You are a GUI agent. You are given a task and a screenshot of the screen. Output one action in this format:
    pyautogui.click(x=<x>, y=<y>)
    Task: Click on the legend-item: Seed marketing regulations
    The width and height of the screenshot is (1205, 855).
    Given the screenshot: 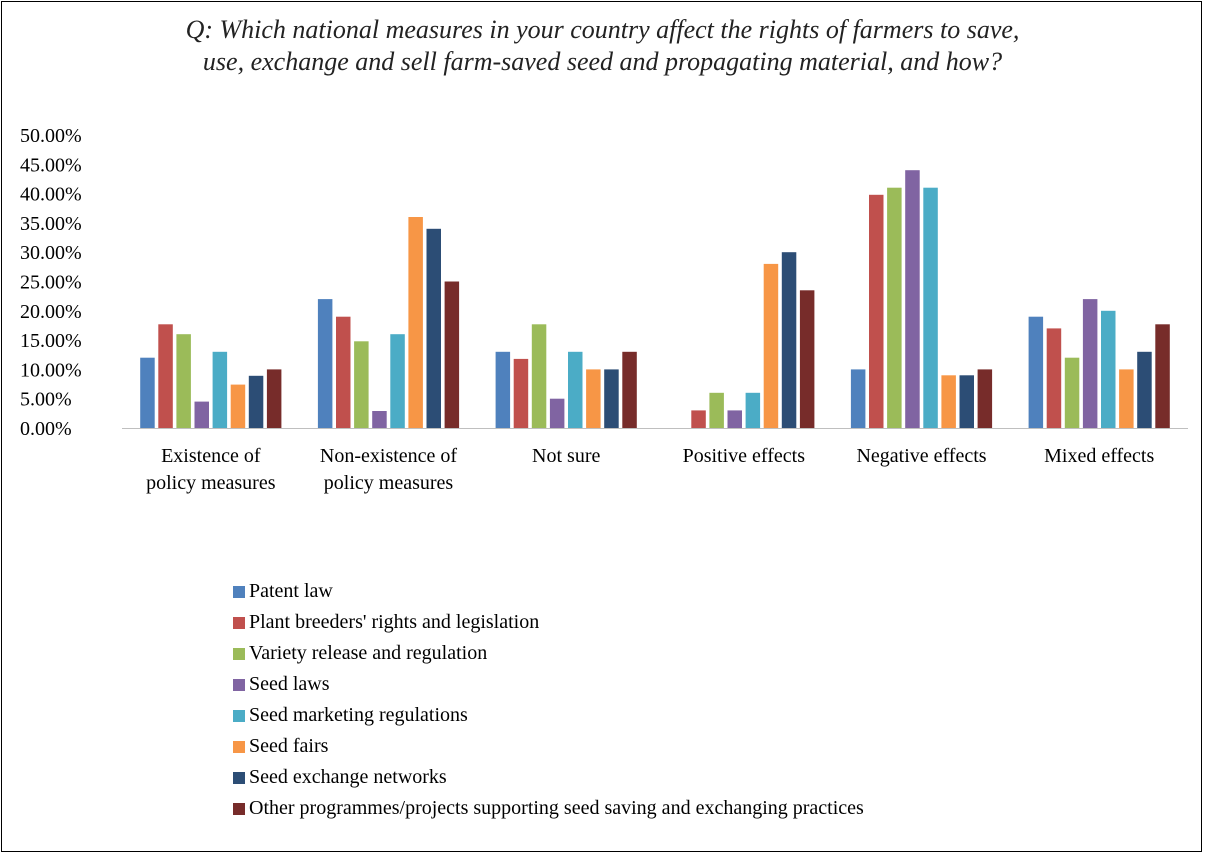 What is the action you would take?
    pyautogui.click(x=548, y=715)
    